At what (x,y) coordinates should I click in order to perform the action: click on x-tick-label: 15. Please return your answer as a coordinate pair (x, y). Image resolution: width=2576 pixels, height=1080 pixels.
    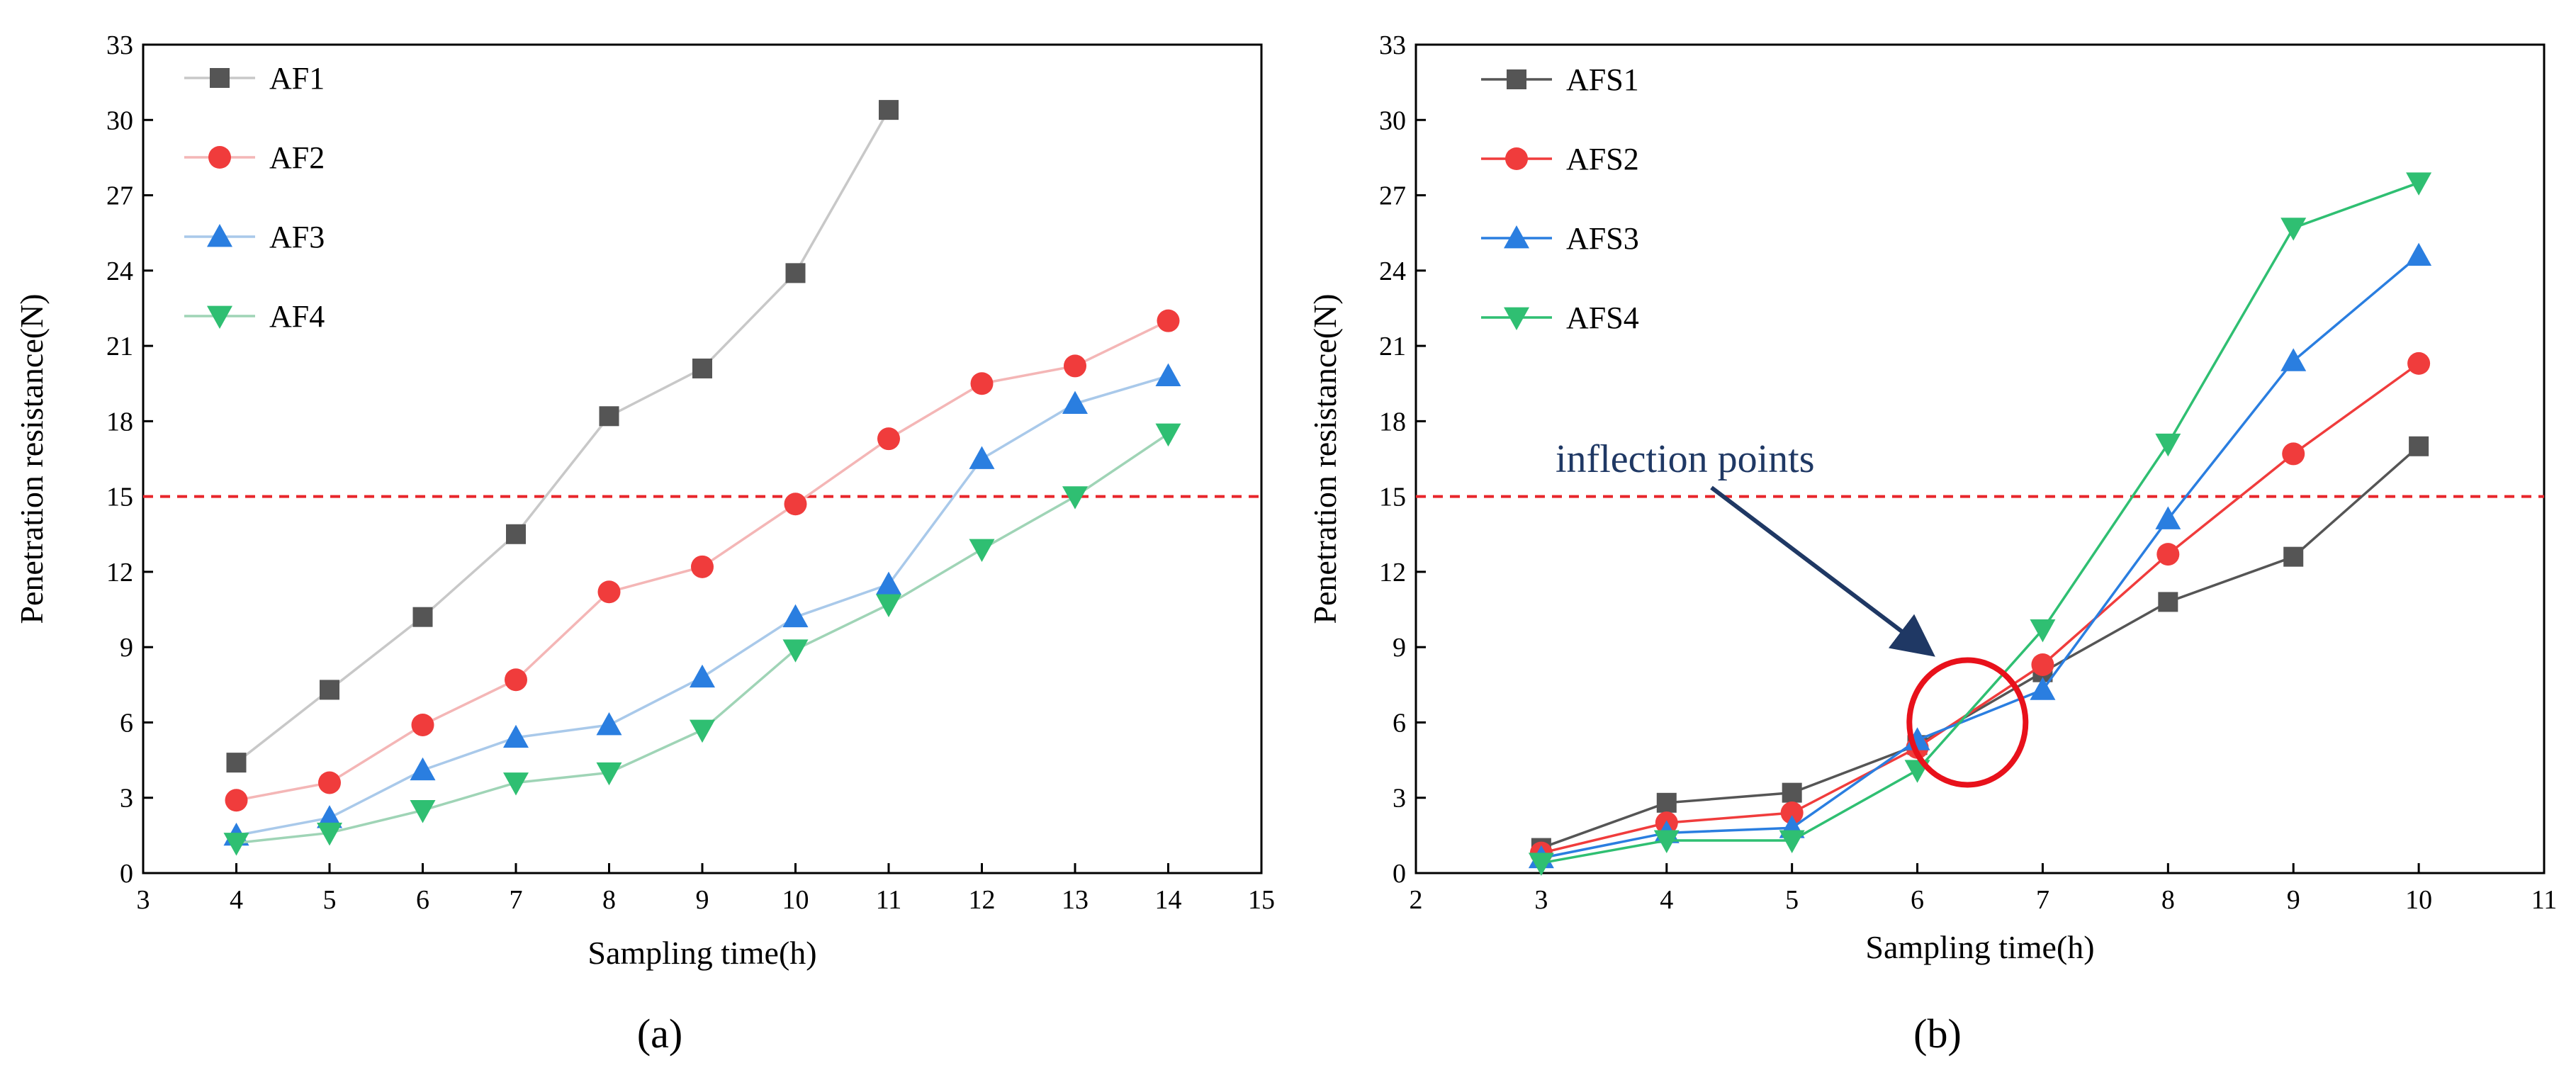
    Looking at the image, I should click on (1261, 900).